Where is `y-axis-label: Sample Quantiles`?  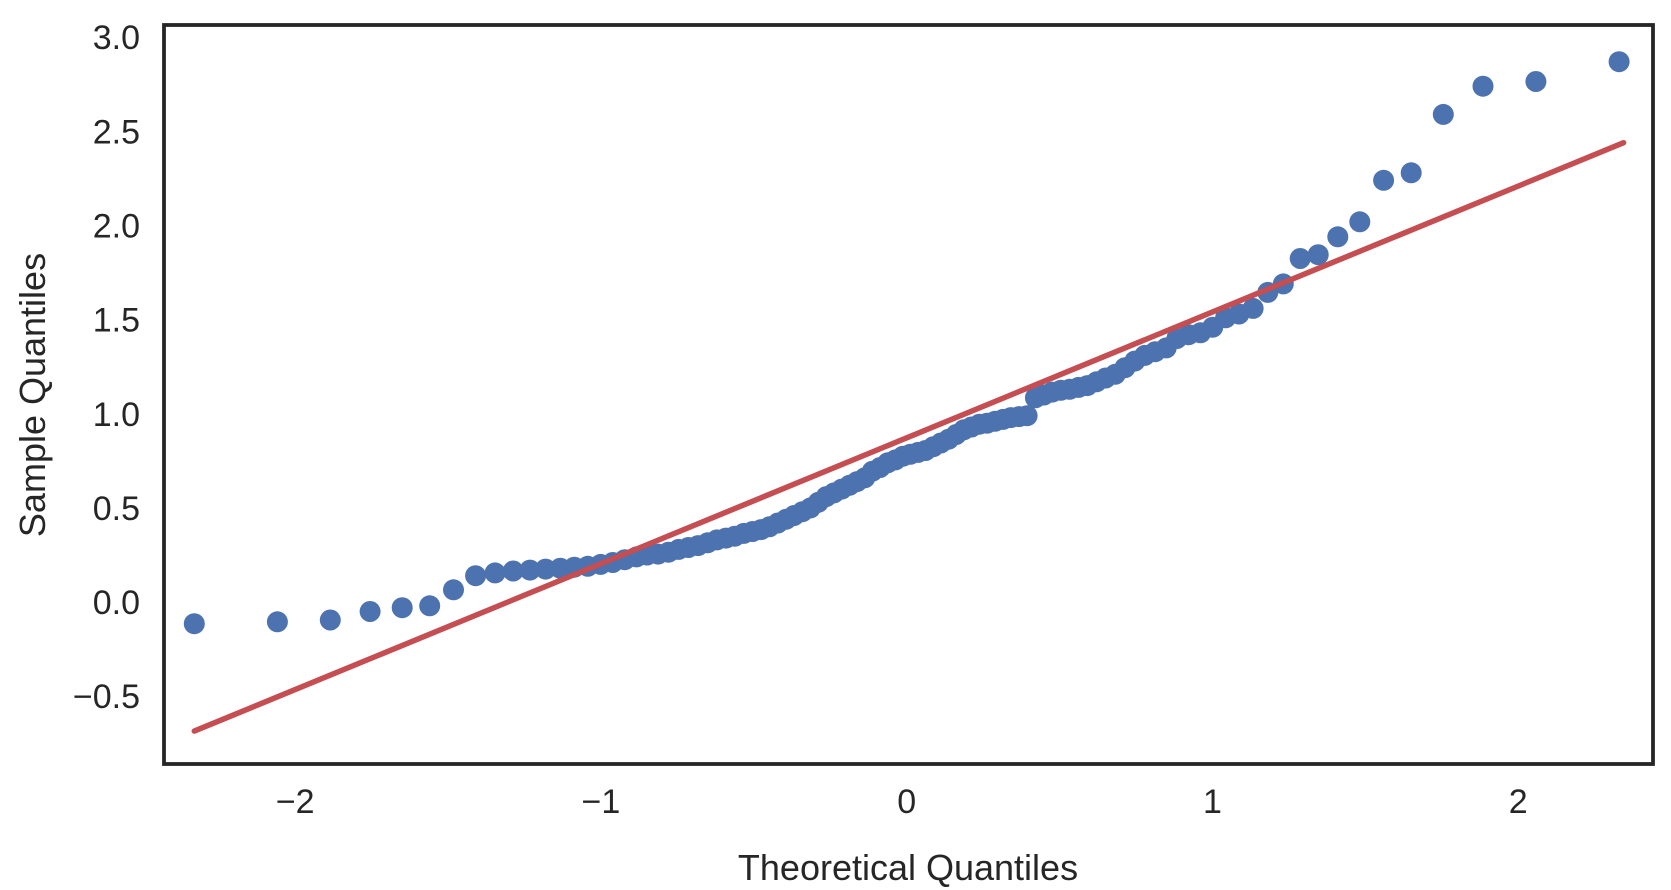
y-axis-label: Sample Quantiles is located at coordinates (32, 395).